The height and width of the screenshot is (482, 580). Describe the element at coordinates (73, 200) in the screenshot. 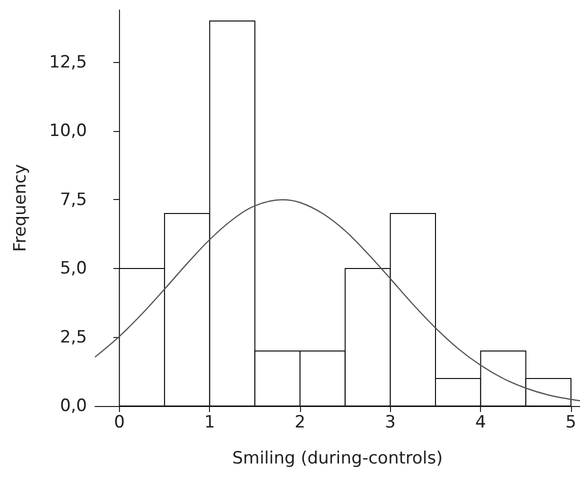

I see `y-tick-label: 7,5` at that location.